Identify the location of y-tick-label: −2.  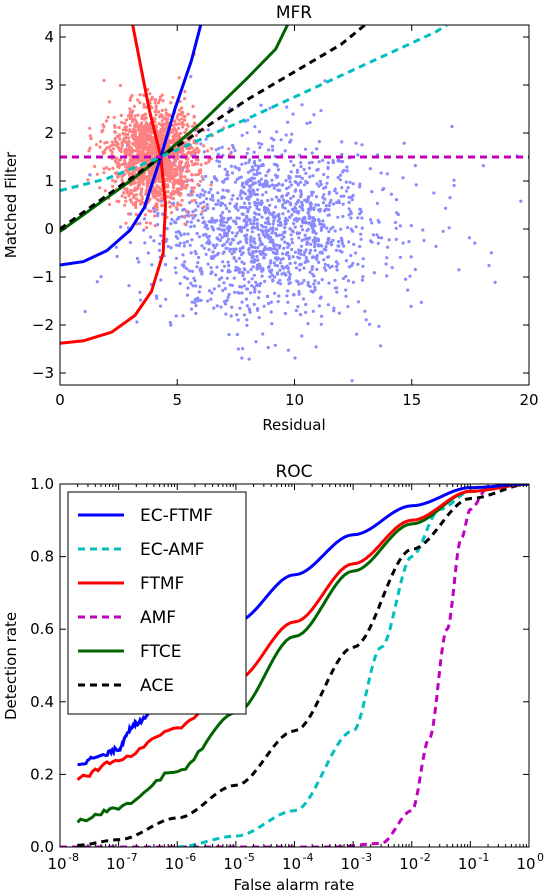
(43, 325).